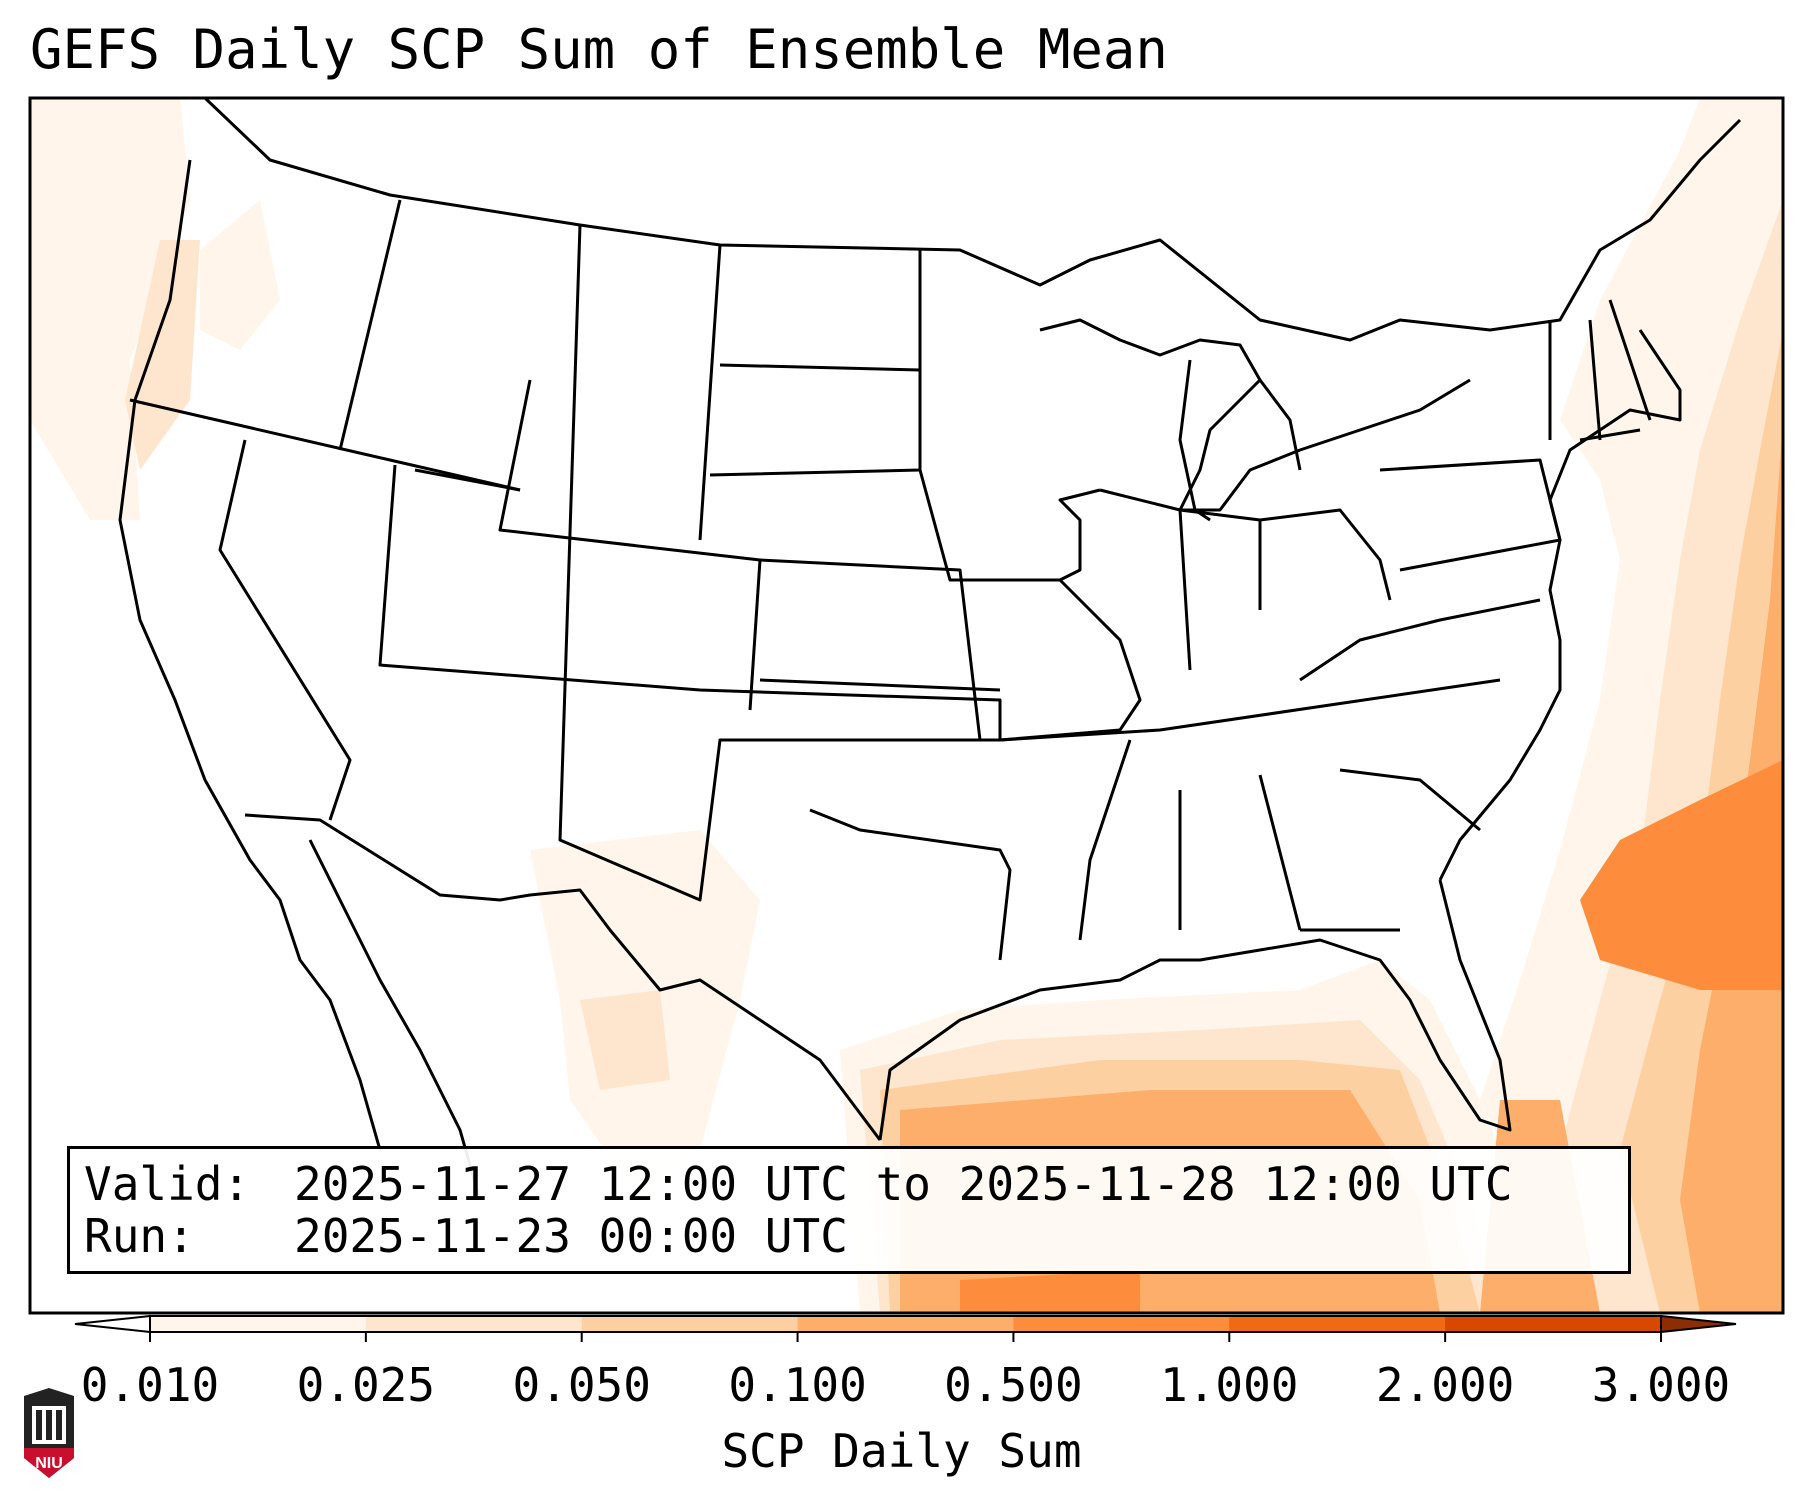 This screenshot has height=1500, width=1803. Describe the element at coordinates (581, 1385) in the screenshot. I see `colorbar-tick-label: 0.050` at that location.